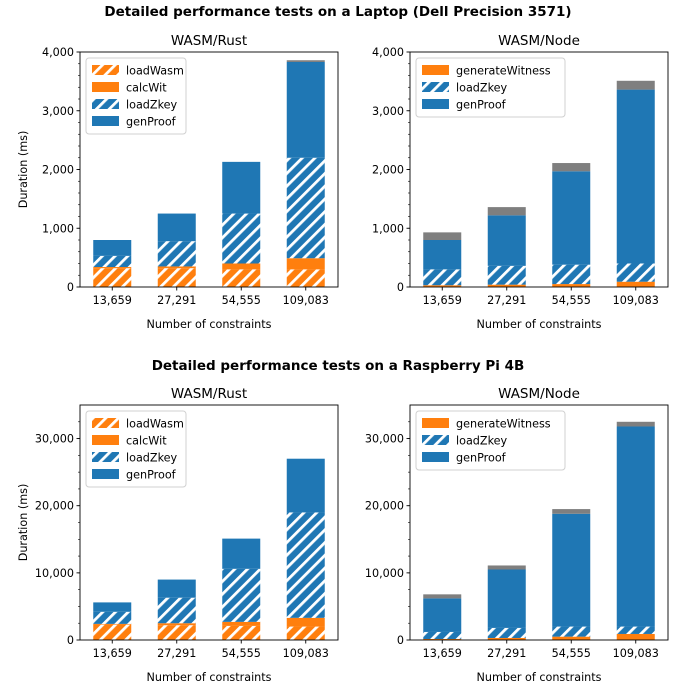  What do you see at coordinates (388, 52) in the screenshot?
I see `y-tick-label: 4,000` at bounding box center [388, 52].